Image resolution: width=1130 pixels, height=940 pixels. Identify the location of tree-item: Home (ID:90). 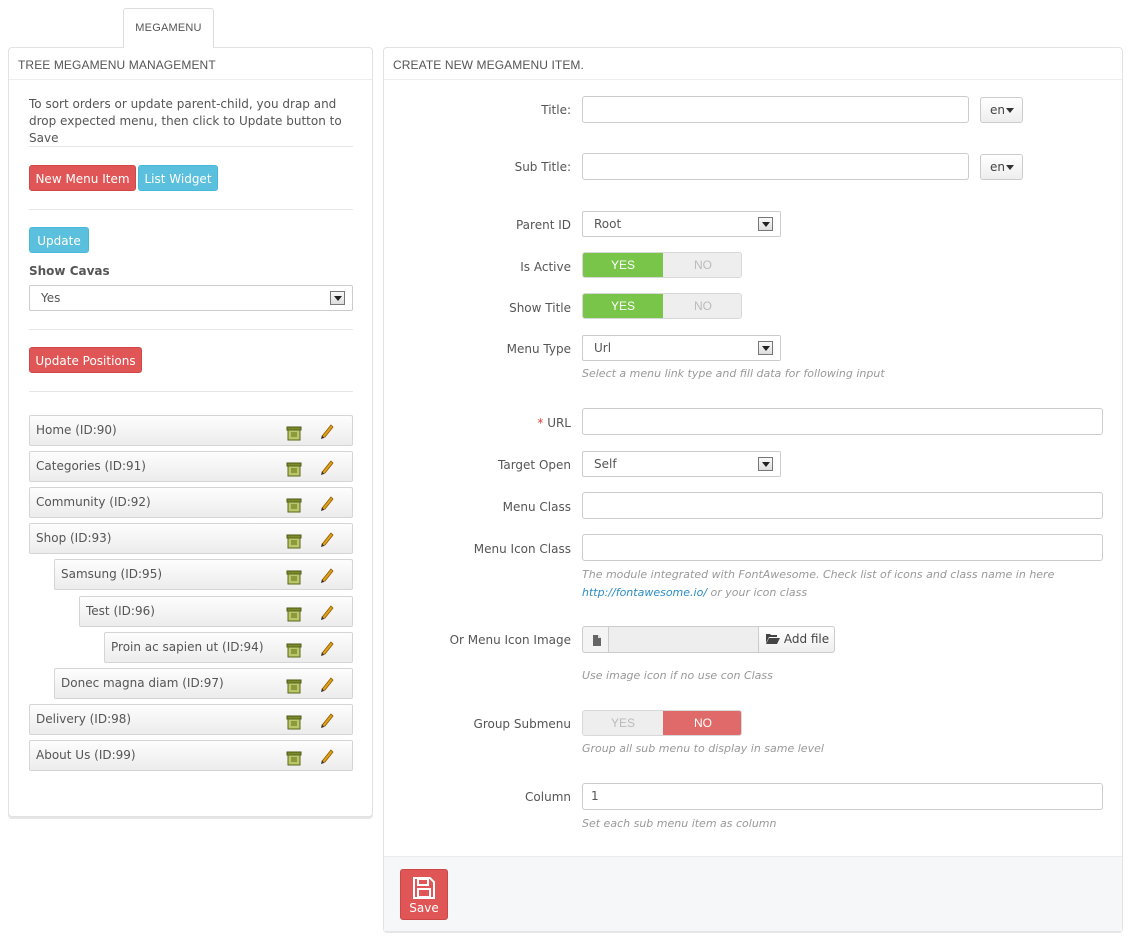
(191, 430).